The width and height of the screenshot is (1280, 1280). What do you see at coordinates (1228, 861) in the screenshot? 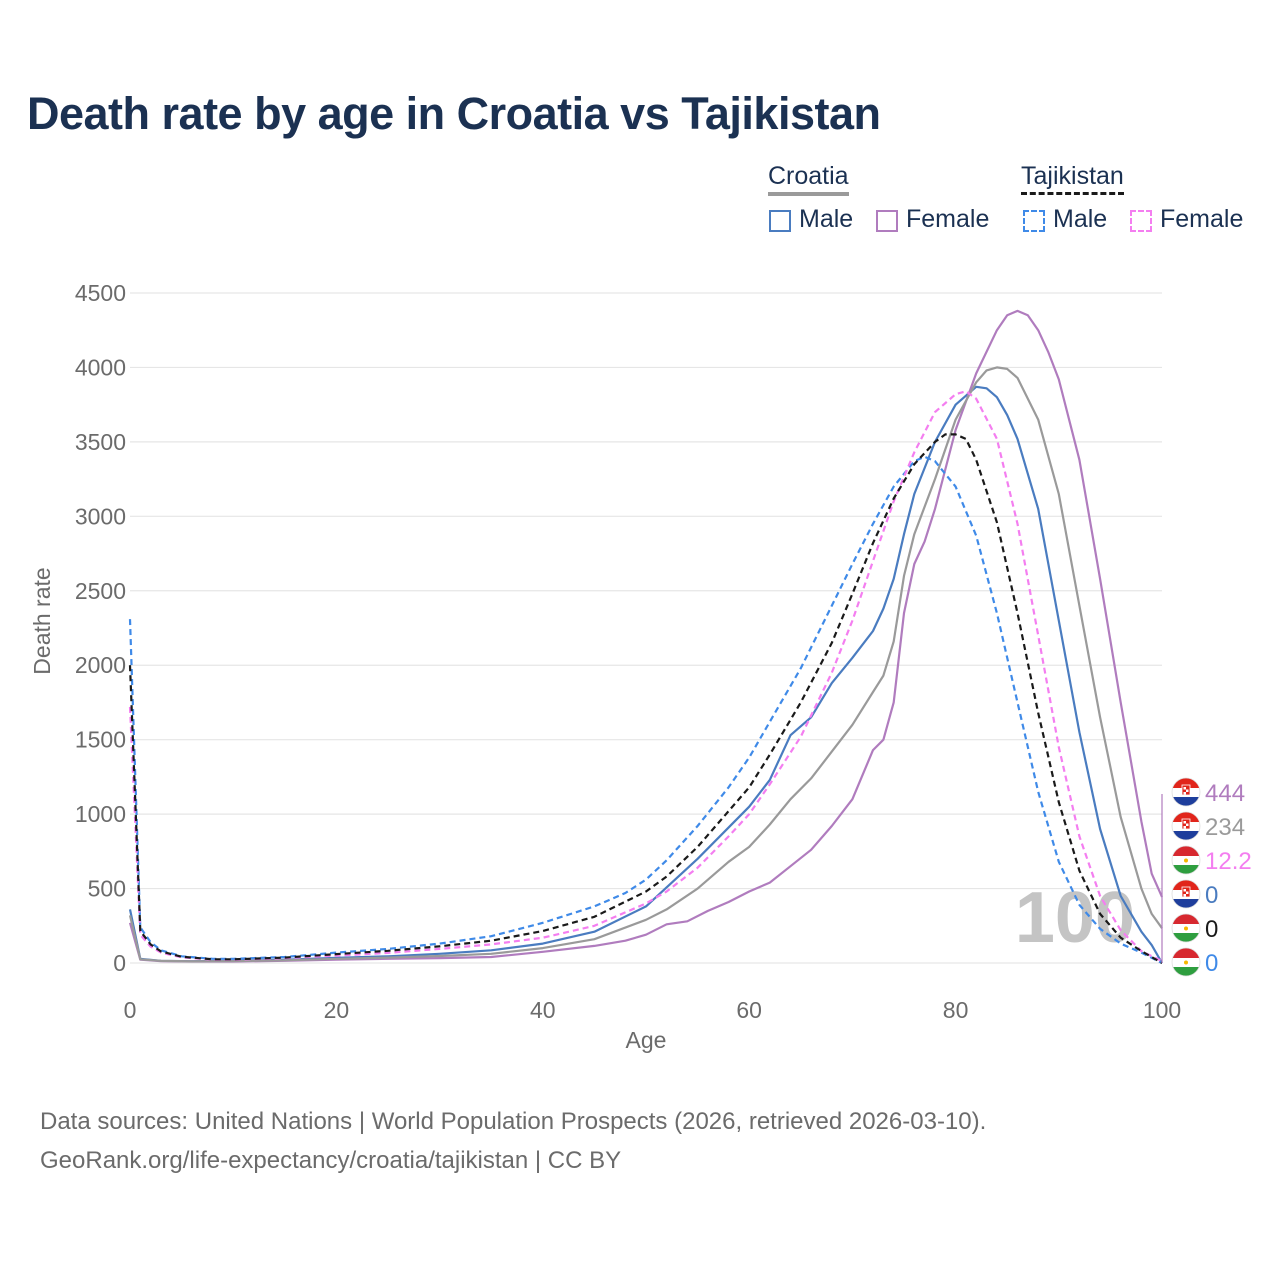
I see `end-label-value: 12.2` at bounding box center [1228, 861].